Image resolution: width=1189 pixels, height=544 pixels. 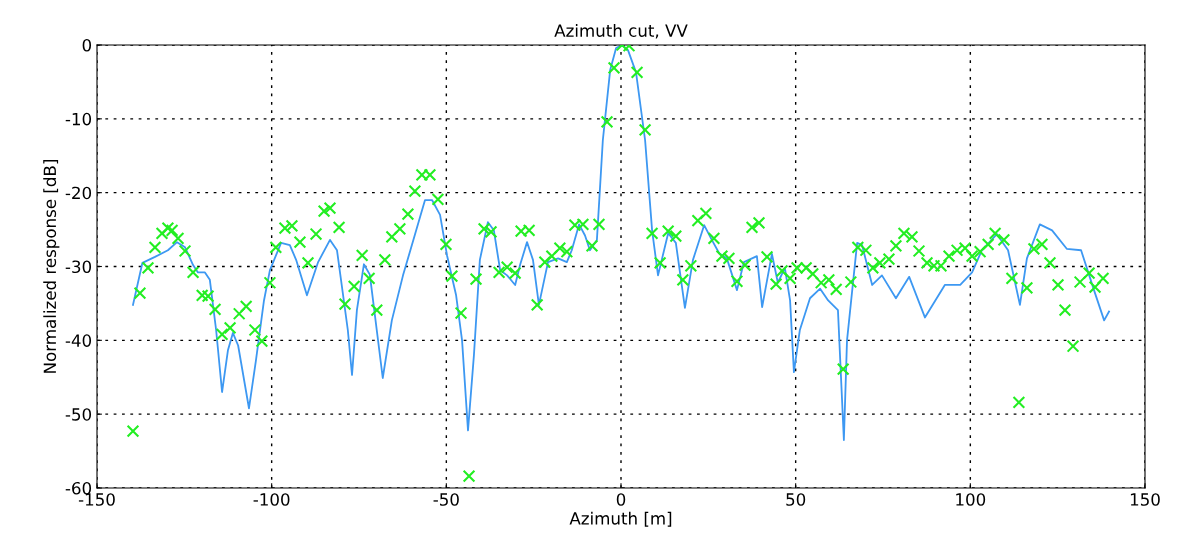 I want to click on y-tick-label: -30, so click(x=78, y=267).